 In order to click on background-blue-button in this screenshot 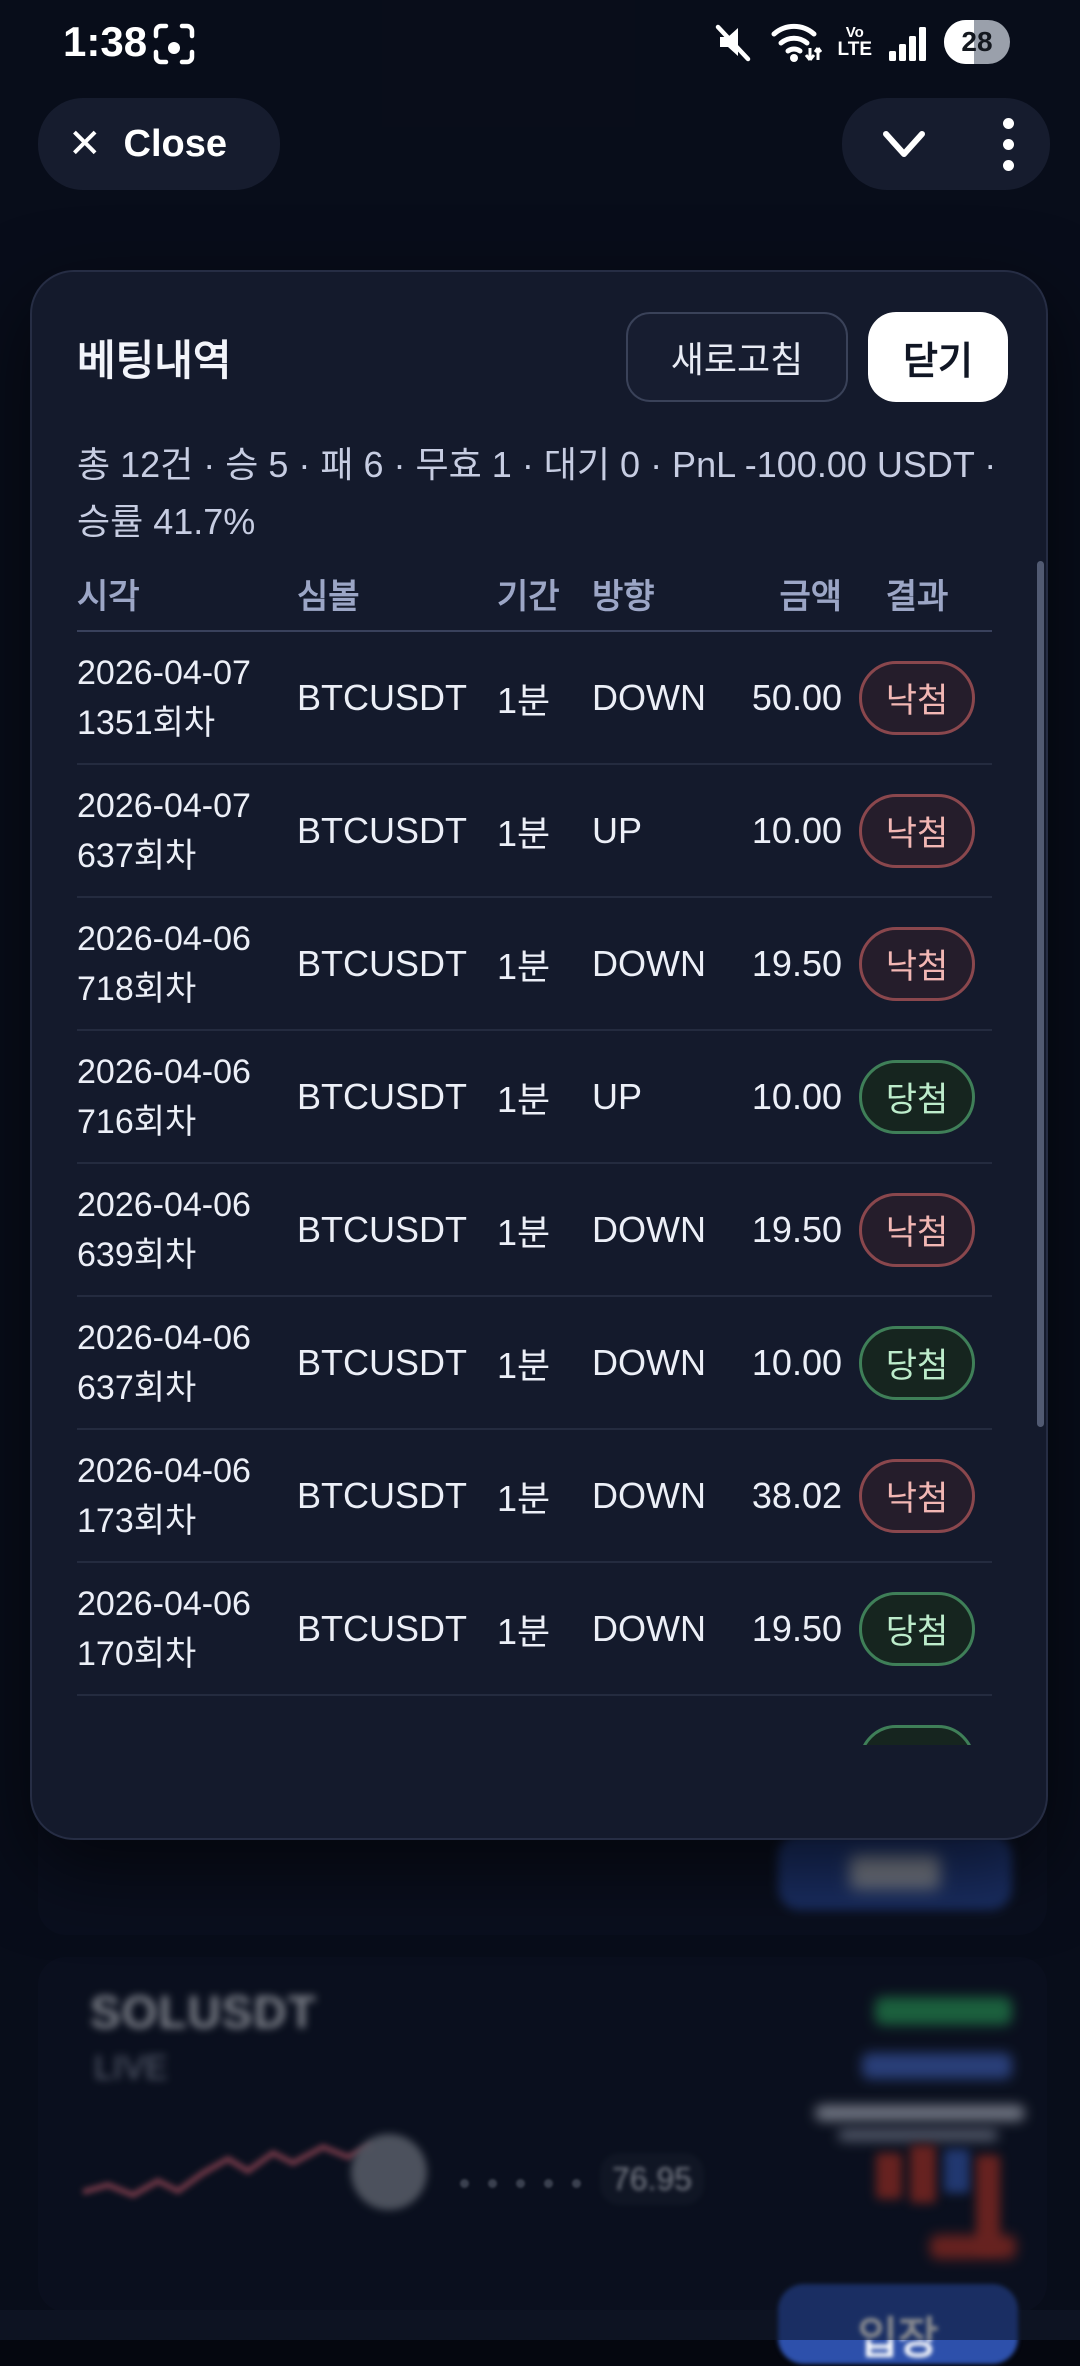, I will do `click(895, 1872)`.